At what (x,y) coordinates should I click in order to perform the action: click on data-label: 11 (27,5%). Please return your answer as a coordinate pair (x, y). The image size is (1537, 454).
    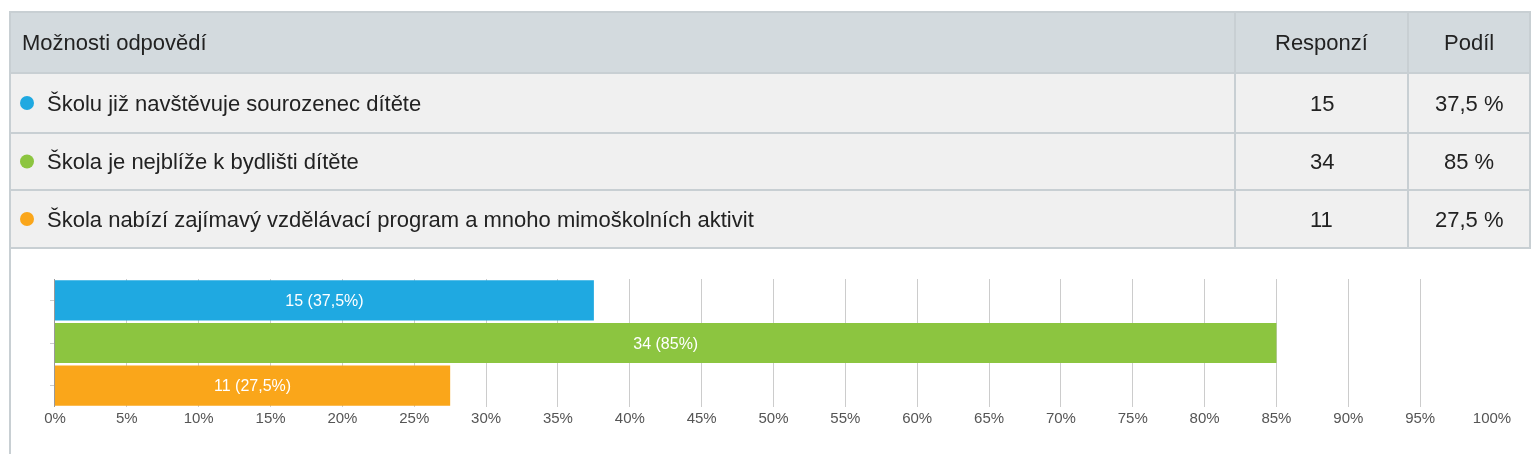
    Looking at the image, I should click on (253, 386).